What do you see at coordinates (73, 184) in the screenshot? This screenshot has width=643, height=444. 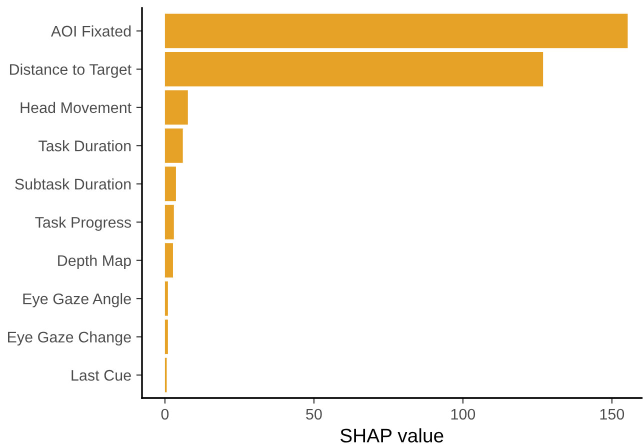 I see `y-tick-label: Subtask Duration` at bounding box center [73, 184].